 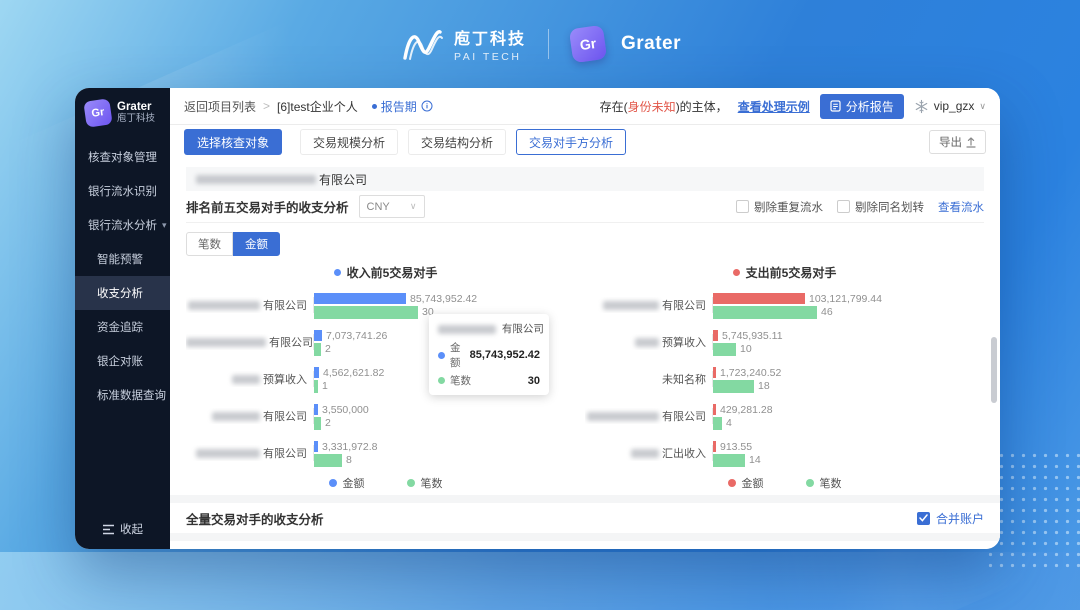 I want to click on export-button: 导出, so click(x=957, y=142).